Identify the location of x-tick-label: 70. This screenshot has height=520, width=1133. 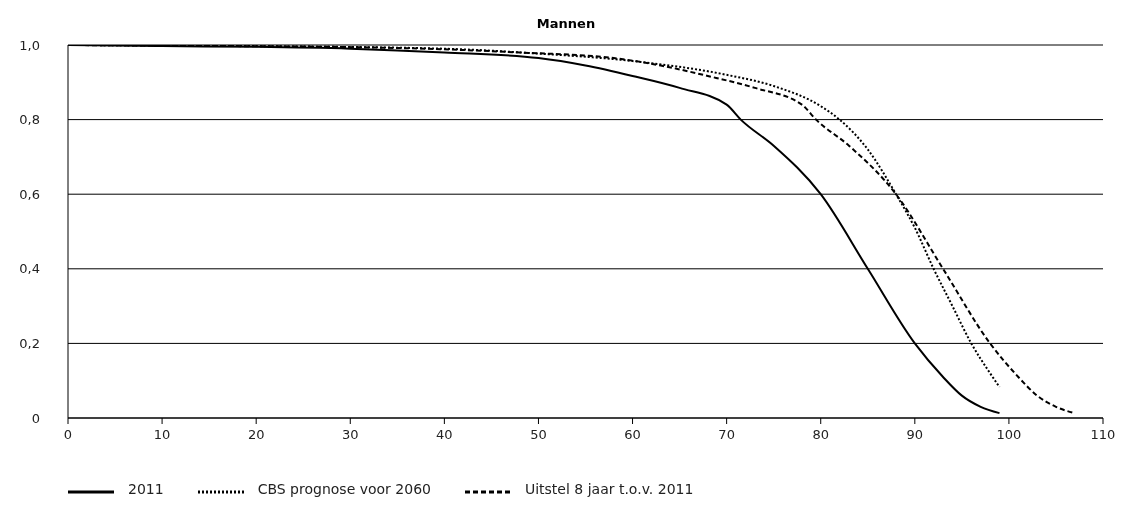
(726, 435).